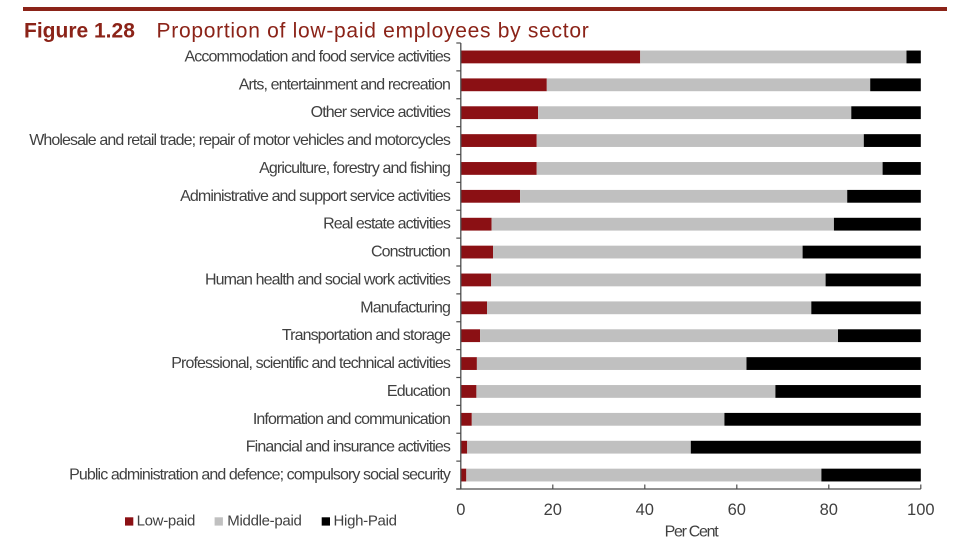  I want to click on svg-text: Construction, so click(410, 252).